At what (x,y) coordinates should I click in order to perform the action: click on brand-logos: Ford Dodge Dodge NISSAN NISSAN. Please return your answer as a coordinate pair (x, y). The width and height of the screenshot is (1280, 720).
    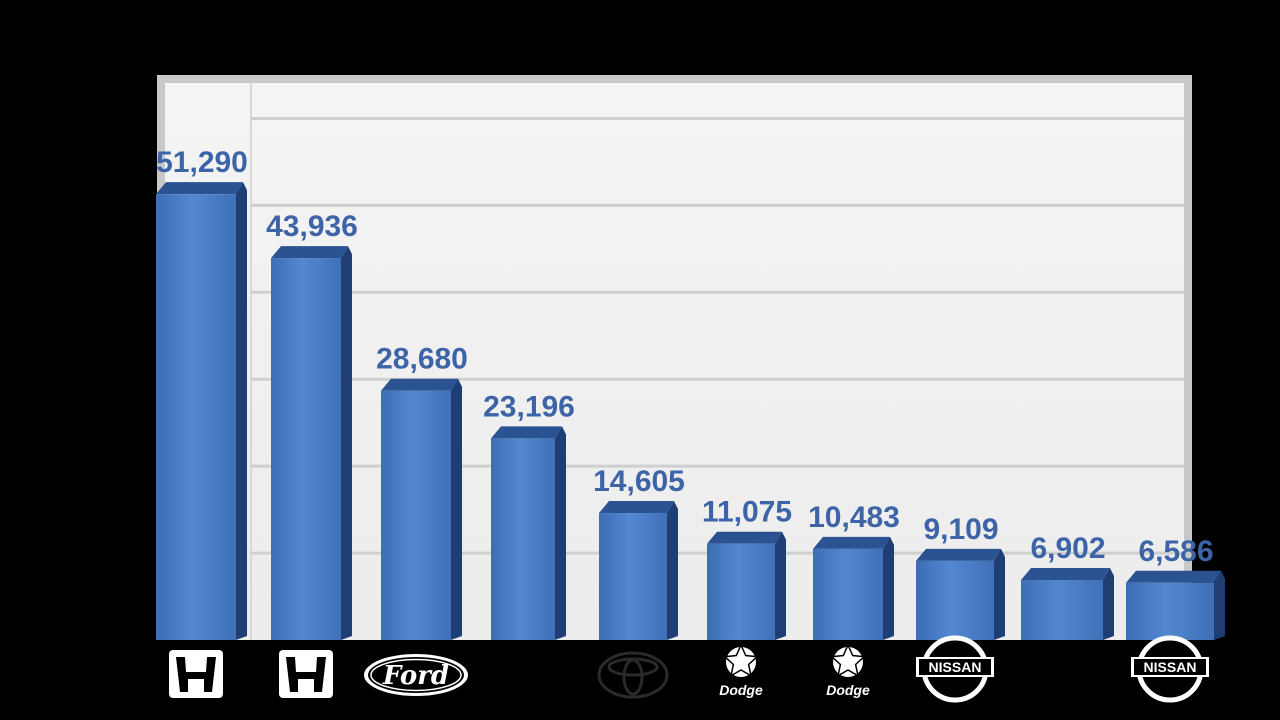
    Looking at the image, I should click on (689, 669).